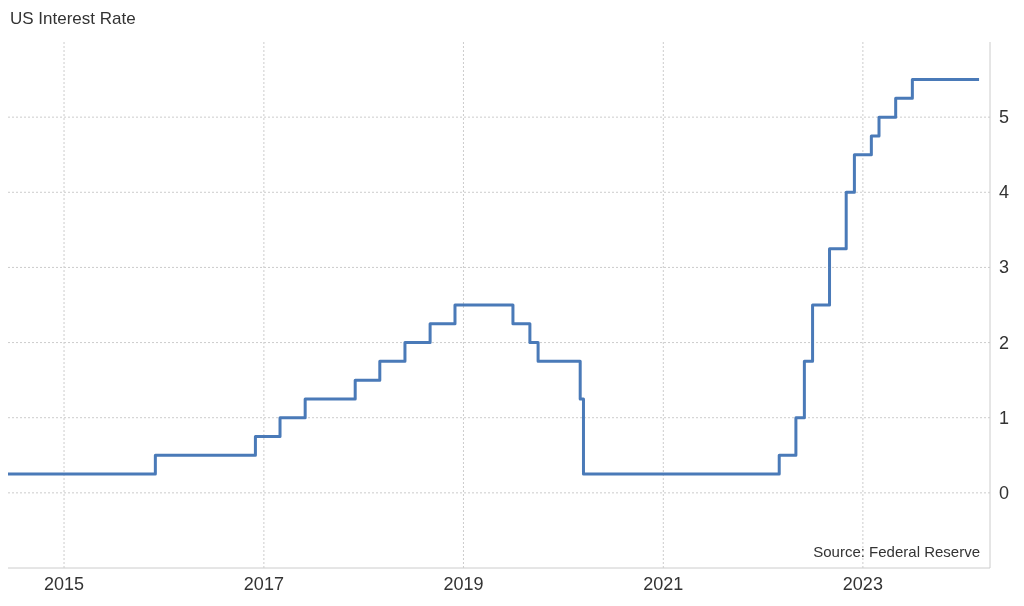 The height and width of the screenshot is (606, 1024). I want to click on y-tick-label: 5, so click(1004, 117).